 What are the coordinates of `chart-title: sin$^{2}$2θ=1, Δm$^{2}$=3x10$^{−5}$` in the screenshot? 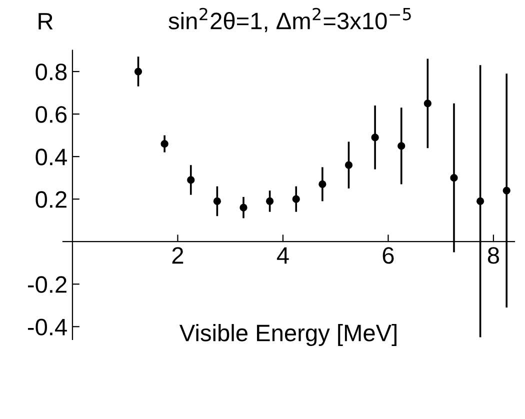 It's located at (289, 20).